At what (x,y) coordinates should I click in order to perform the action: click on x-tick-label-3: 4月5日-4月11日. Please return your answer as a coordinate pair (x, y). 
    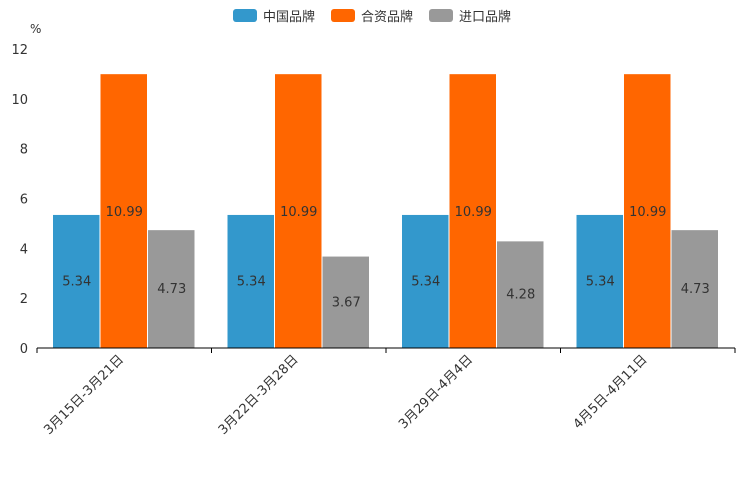
    Looking at the image, I should click on (611, 392).